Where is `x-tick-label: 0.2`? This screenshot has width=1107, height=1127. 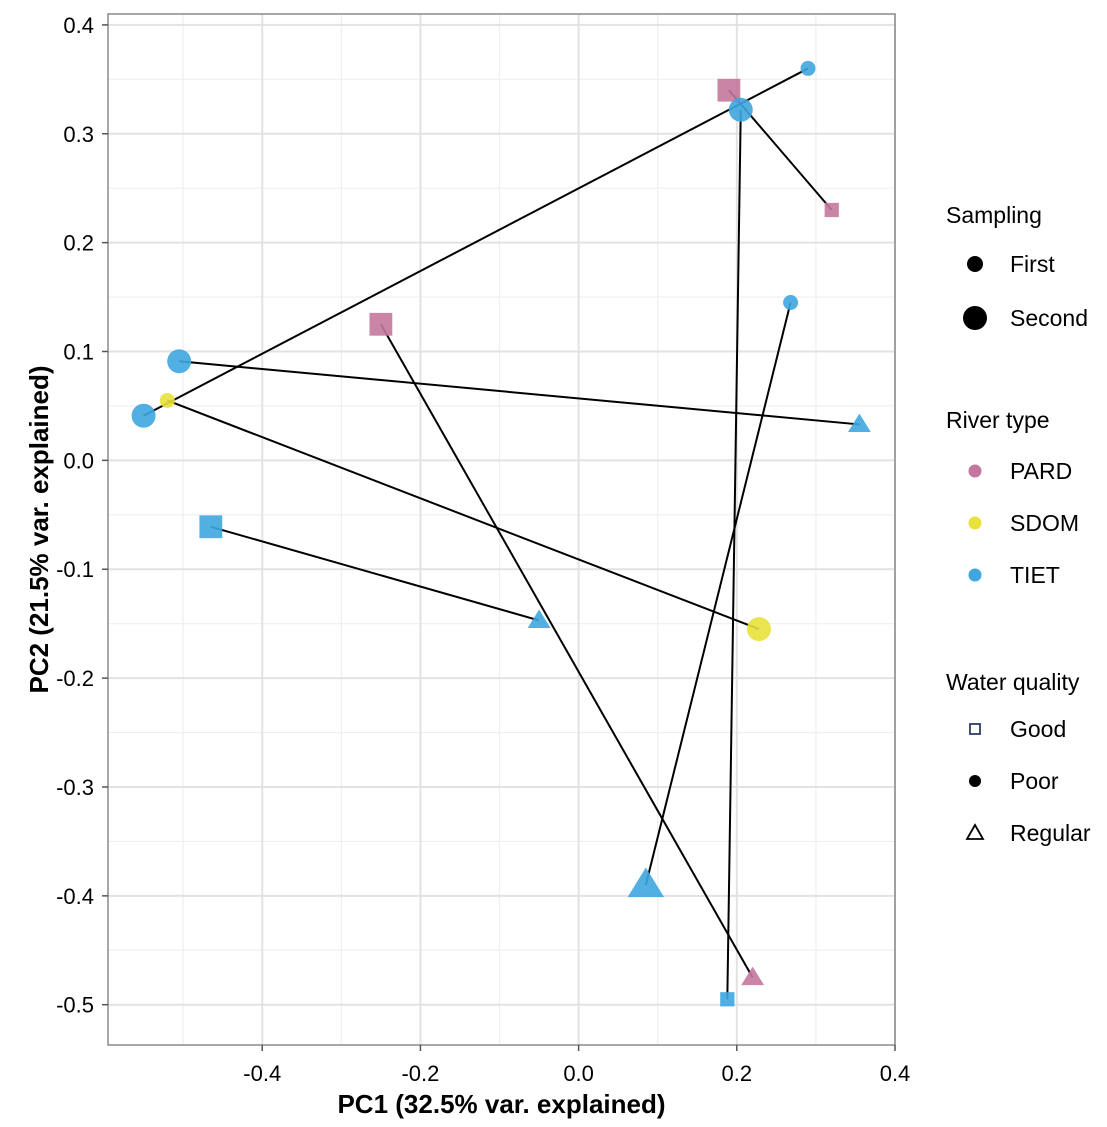 x-tick-label: 0.2 is located at coordinates (737, 1073).